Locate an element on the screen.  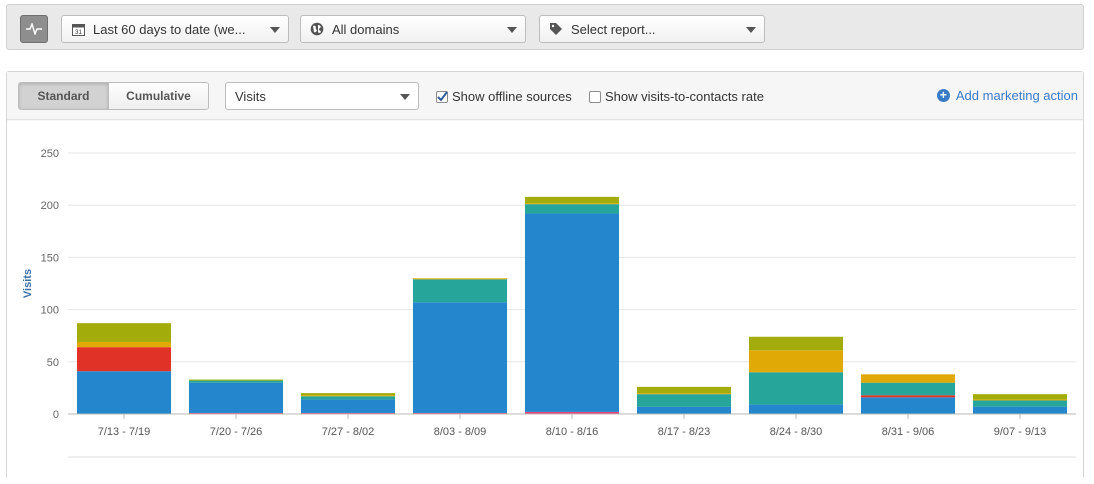
add-marketing-action-link: + Add marketing action is located at coordinates (1007, 95).